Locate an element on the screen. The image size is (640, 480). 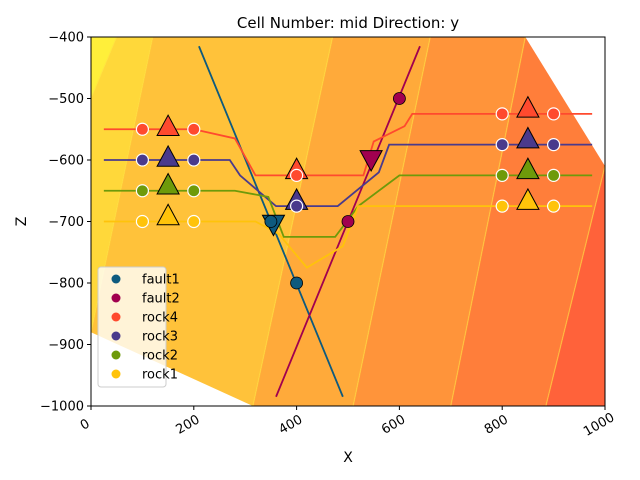
series-line-rock4 is located at coordinates (348, 144).